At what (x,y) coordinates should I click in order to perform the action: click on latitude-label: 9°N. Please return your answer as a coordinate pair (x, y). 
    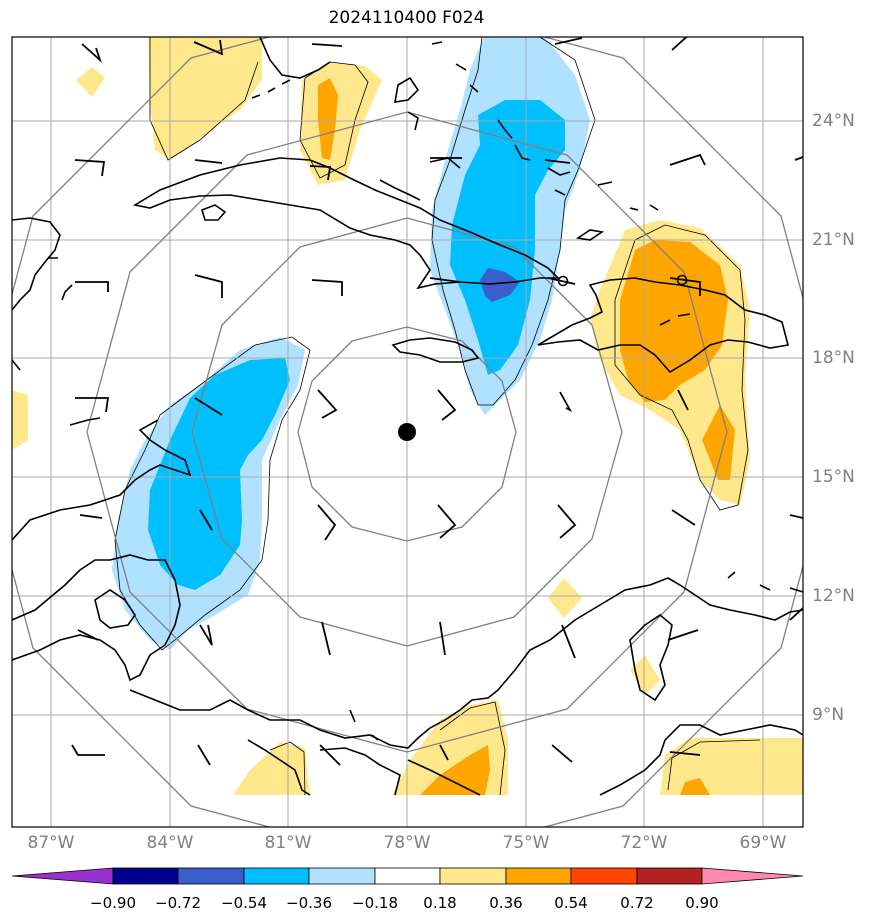
    Looking at the image, I should click on (828, 715).